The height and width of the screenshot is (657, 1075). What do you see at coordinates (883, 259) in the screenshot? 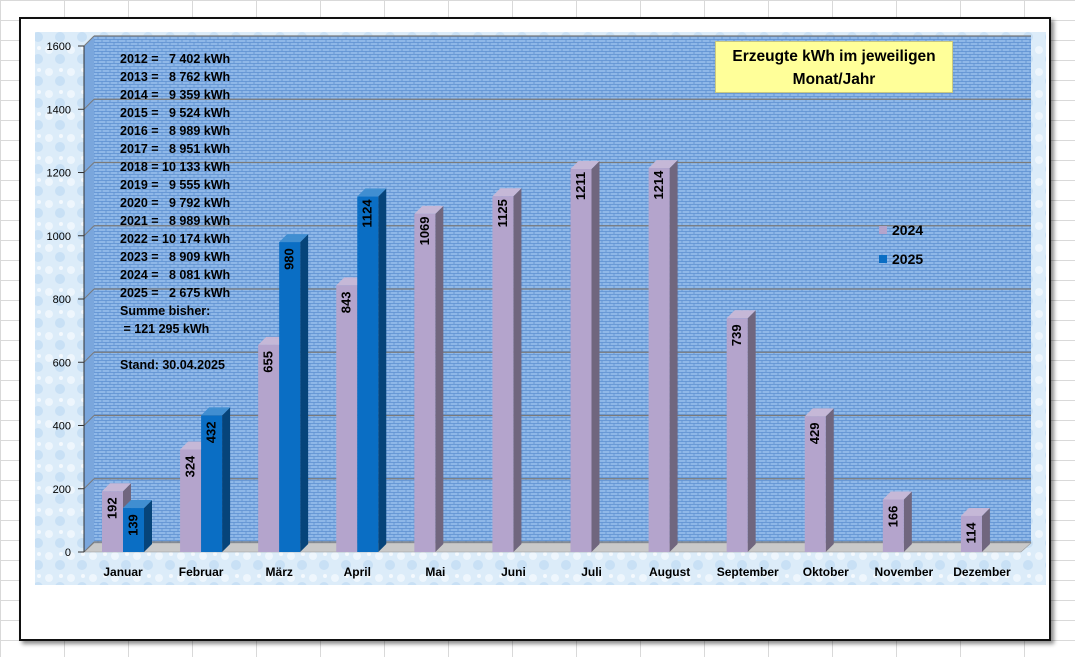
I see `legend-swatch-2025` at bounding box center [883, 259].